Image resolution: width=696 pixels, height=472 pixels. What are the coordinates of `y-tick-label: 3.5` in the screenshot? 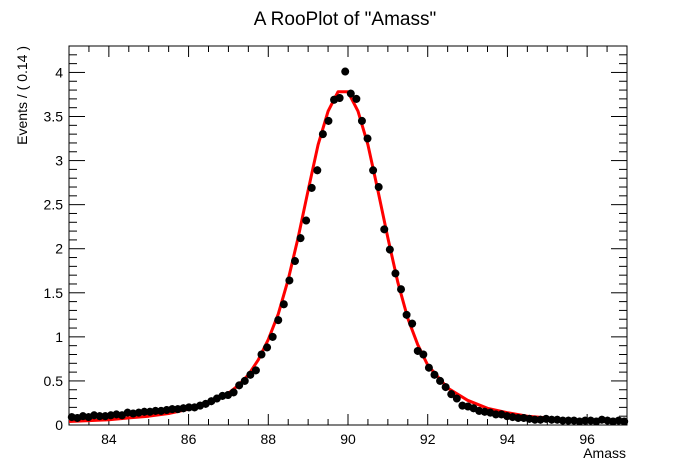 It's located at (54, 117).